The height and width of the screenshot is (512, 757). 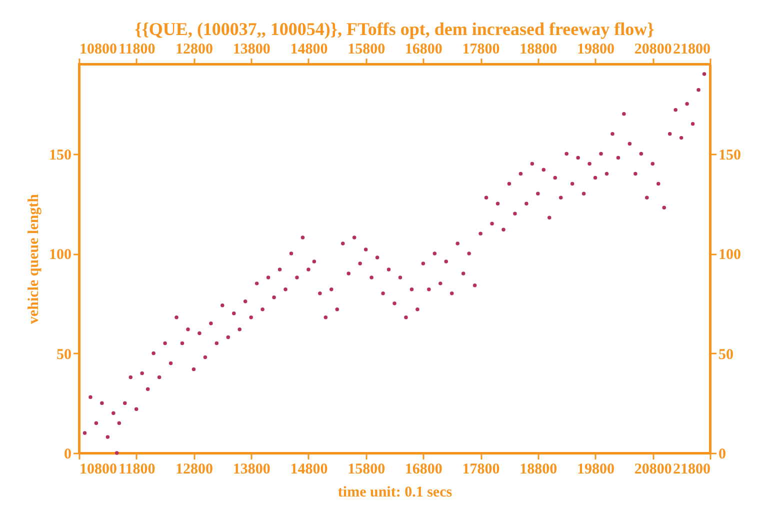 I want to click on x-tick-label: 10800, so click(x=98, y=50).